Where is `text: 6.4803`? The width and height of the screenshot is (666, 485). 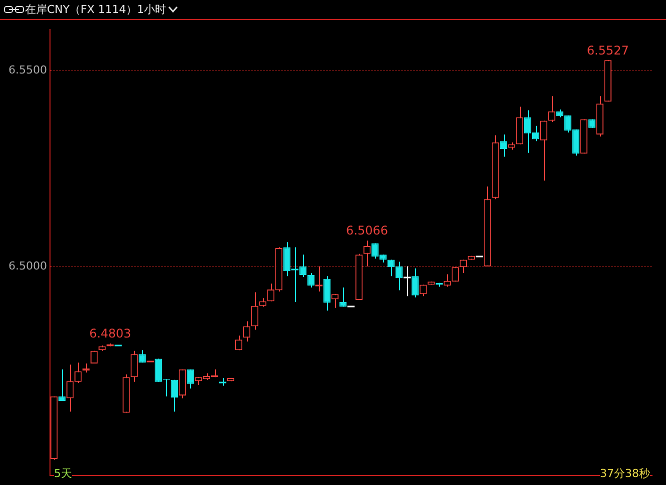 text: 6.4803 is located at coordinates (110, 333).